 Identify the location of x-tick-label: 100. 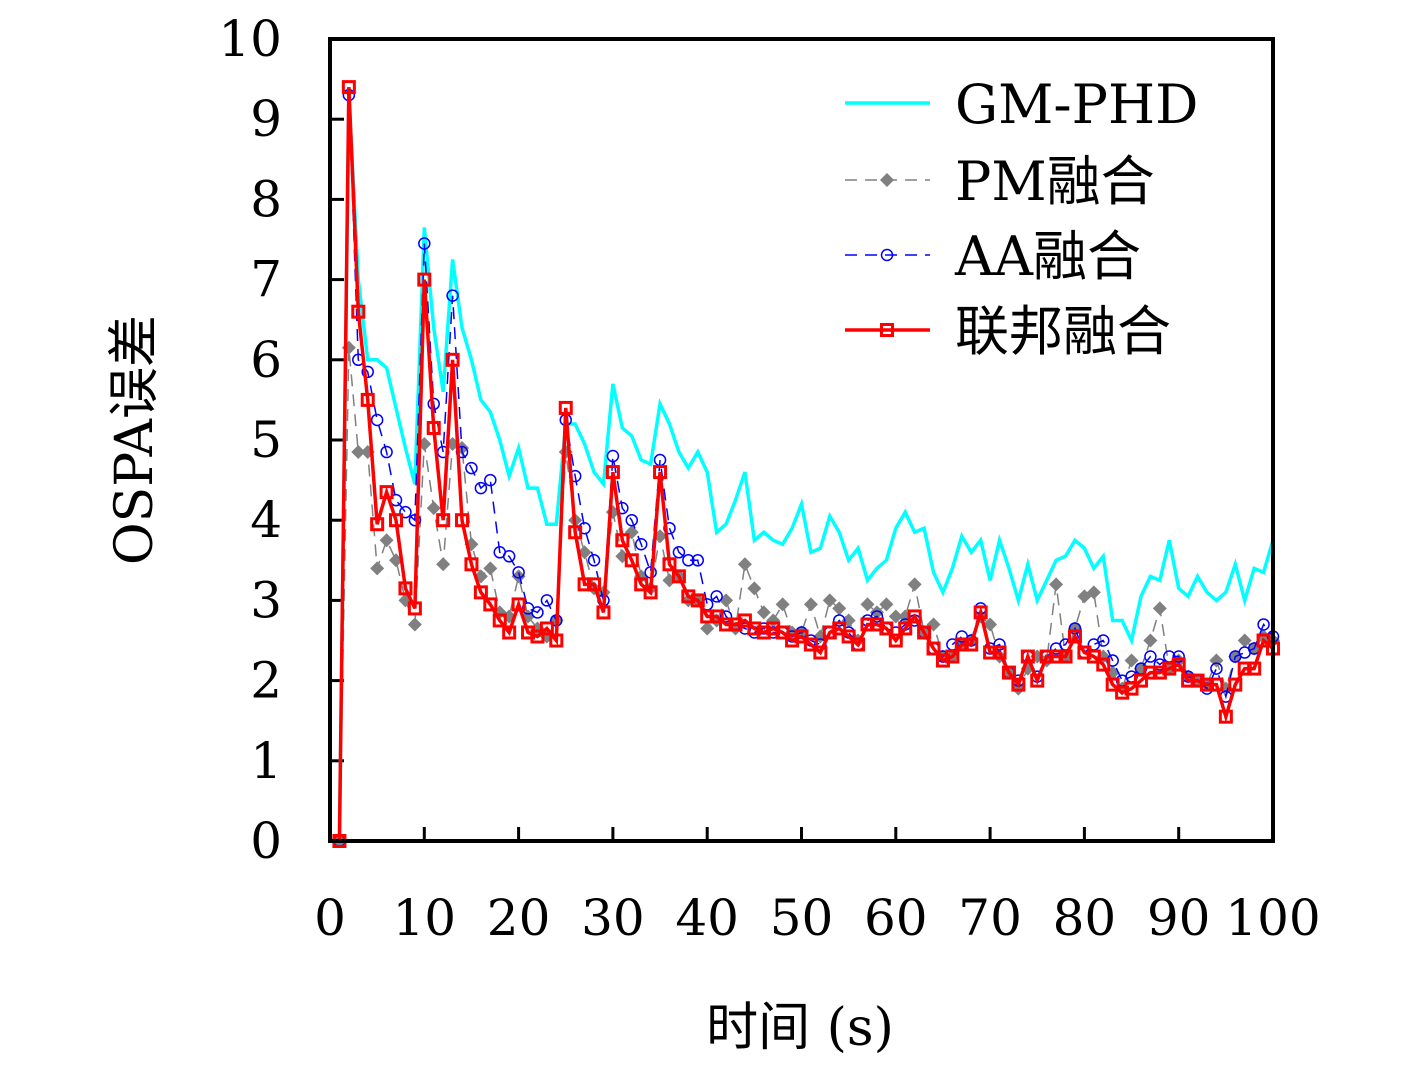
(1272, 918).